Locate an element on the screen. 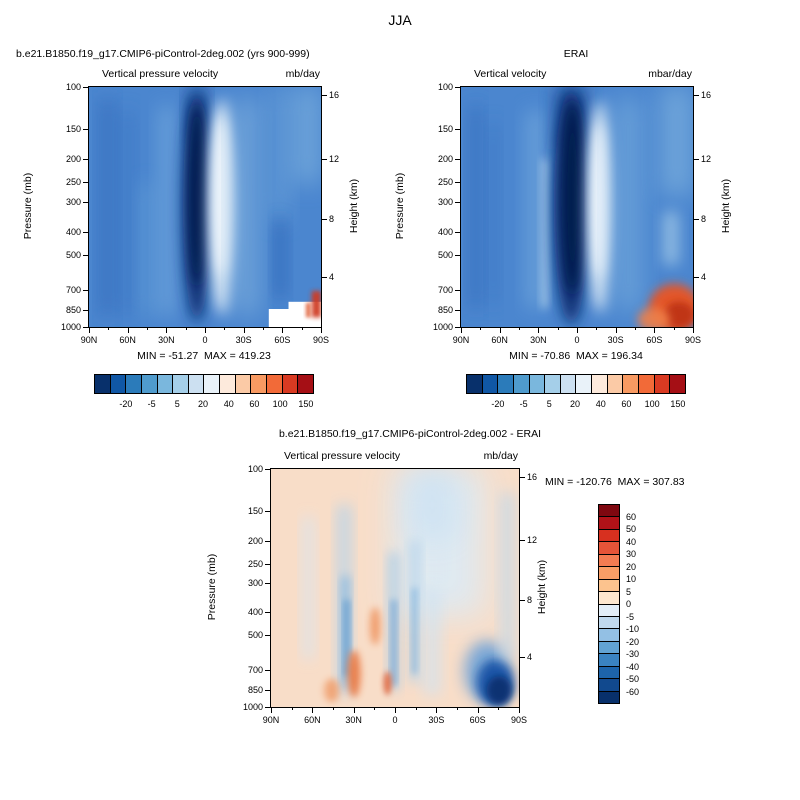 Image resolution: width=800 pixels, height=800 pixels. plot-subheader: Vertical pressure velocity mb/day is located at coordinates (394, 456).